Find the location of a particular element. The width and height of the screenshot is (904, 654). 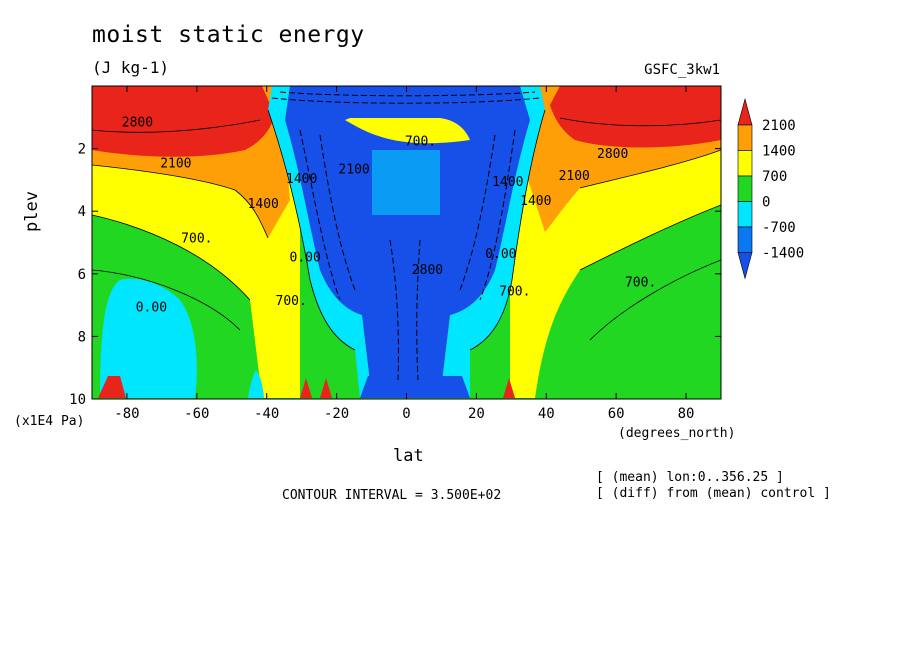

y-tick-label: 6 is located at coordinates (82, 275).